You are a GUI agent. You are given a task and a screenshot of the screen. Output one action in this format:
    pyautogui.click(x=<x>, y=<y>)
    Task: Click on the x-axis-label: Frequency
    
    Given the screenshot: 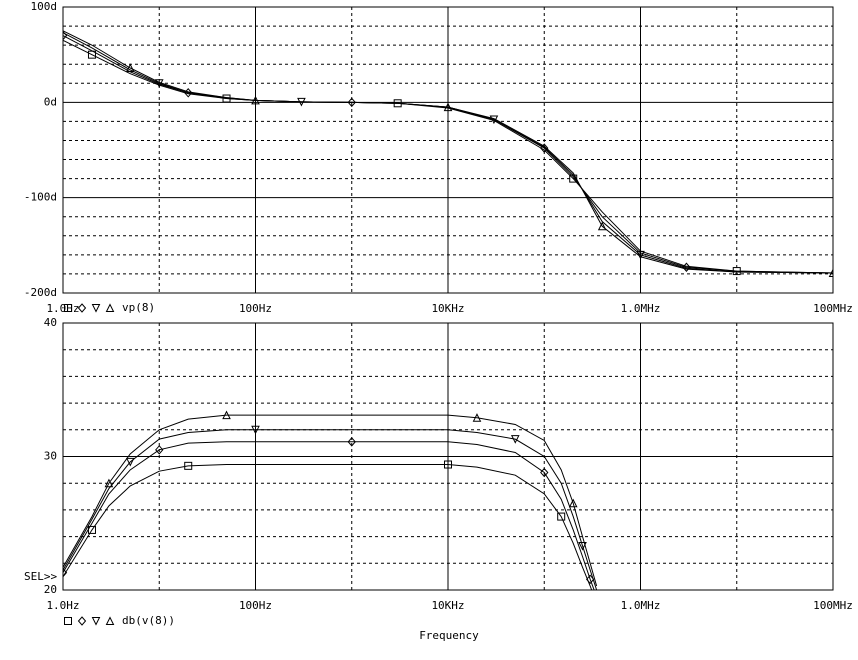 What is the action you would take?
    pyautogui.click(x=449, y=635)
    